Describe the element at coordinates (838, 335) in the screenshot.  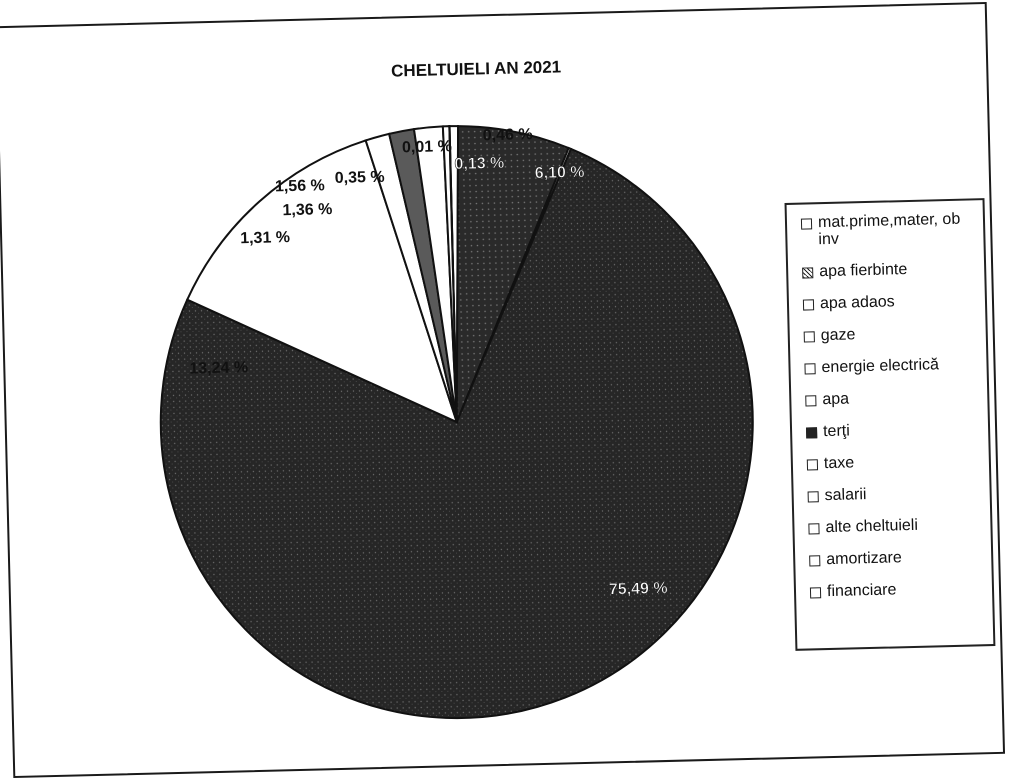
I see `legend-label: gaze` at that location.